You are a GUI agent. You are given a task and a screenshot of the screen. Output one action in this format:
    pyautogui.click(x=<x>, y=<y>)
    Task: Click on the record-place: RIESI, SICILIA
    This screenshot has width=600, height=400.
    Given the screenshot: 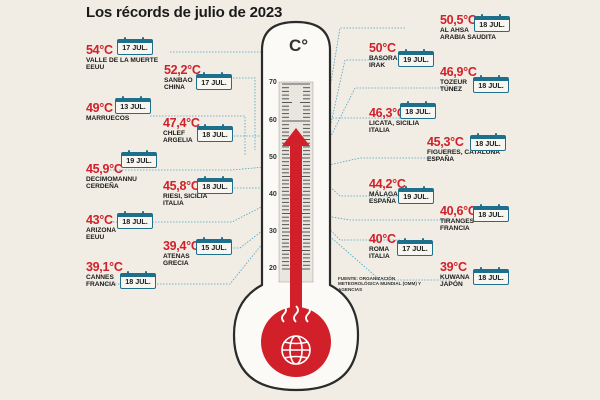 What is the action you would take?
    pyautogui.click(x=185, y=196)
    